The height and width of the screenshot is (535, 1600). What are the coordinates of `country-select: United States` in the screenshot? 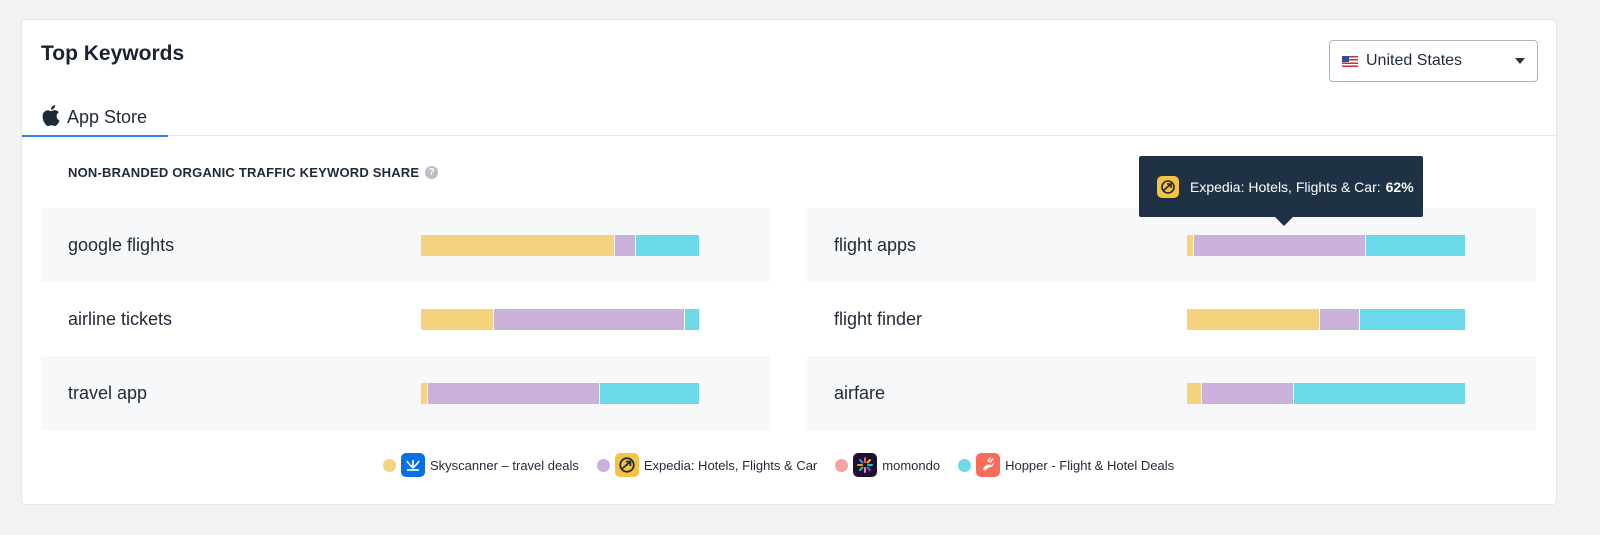 It's located at (1433, 61).